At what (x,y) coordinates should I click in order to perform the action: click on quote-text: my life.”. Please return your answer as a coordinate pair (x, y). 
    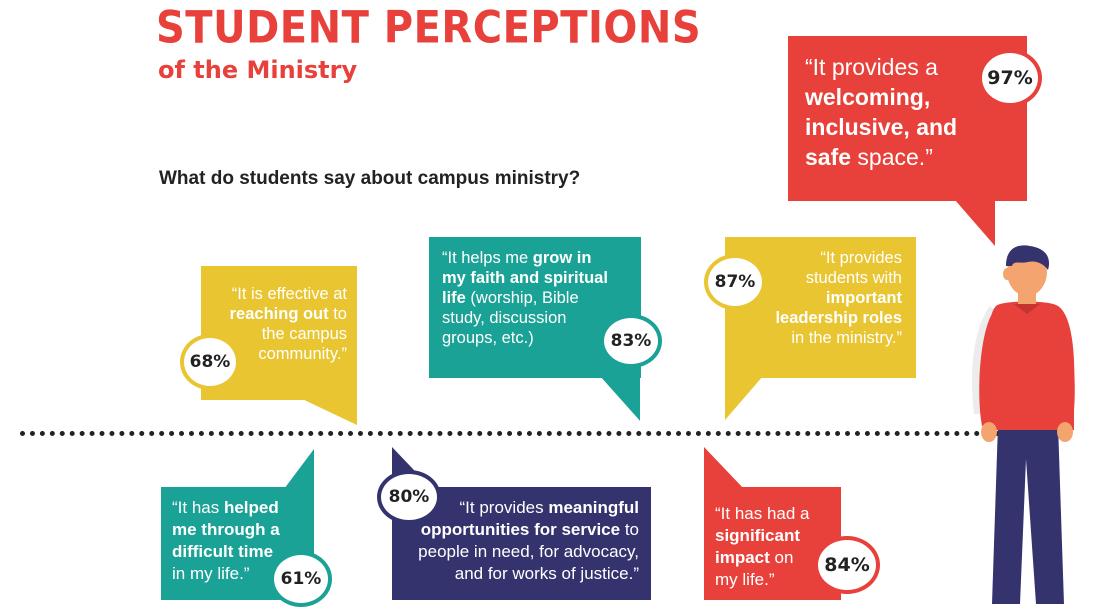
    Looking at the image, I should click on (745, 579).